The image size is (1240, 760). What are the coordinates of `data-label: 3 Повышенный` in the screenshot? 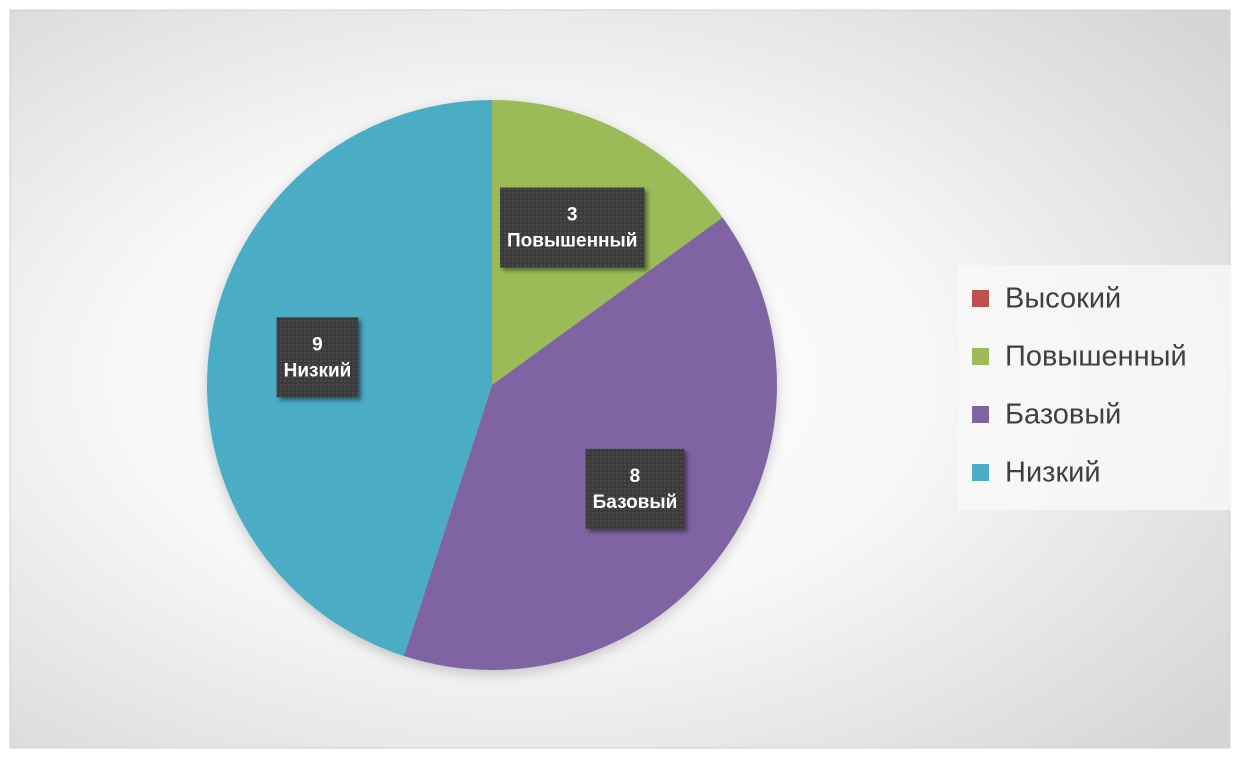 It's located at (572, 227).